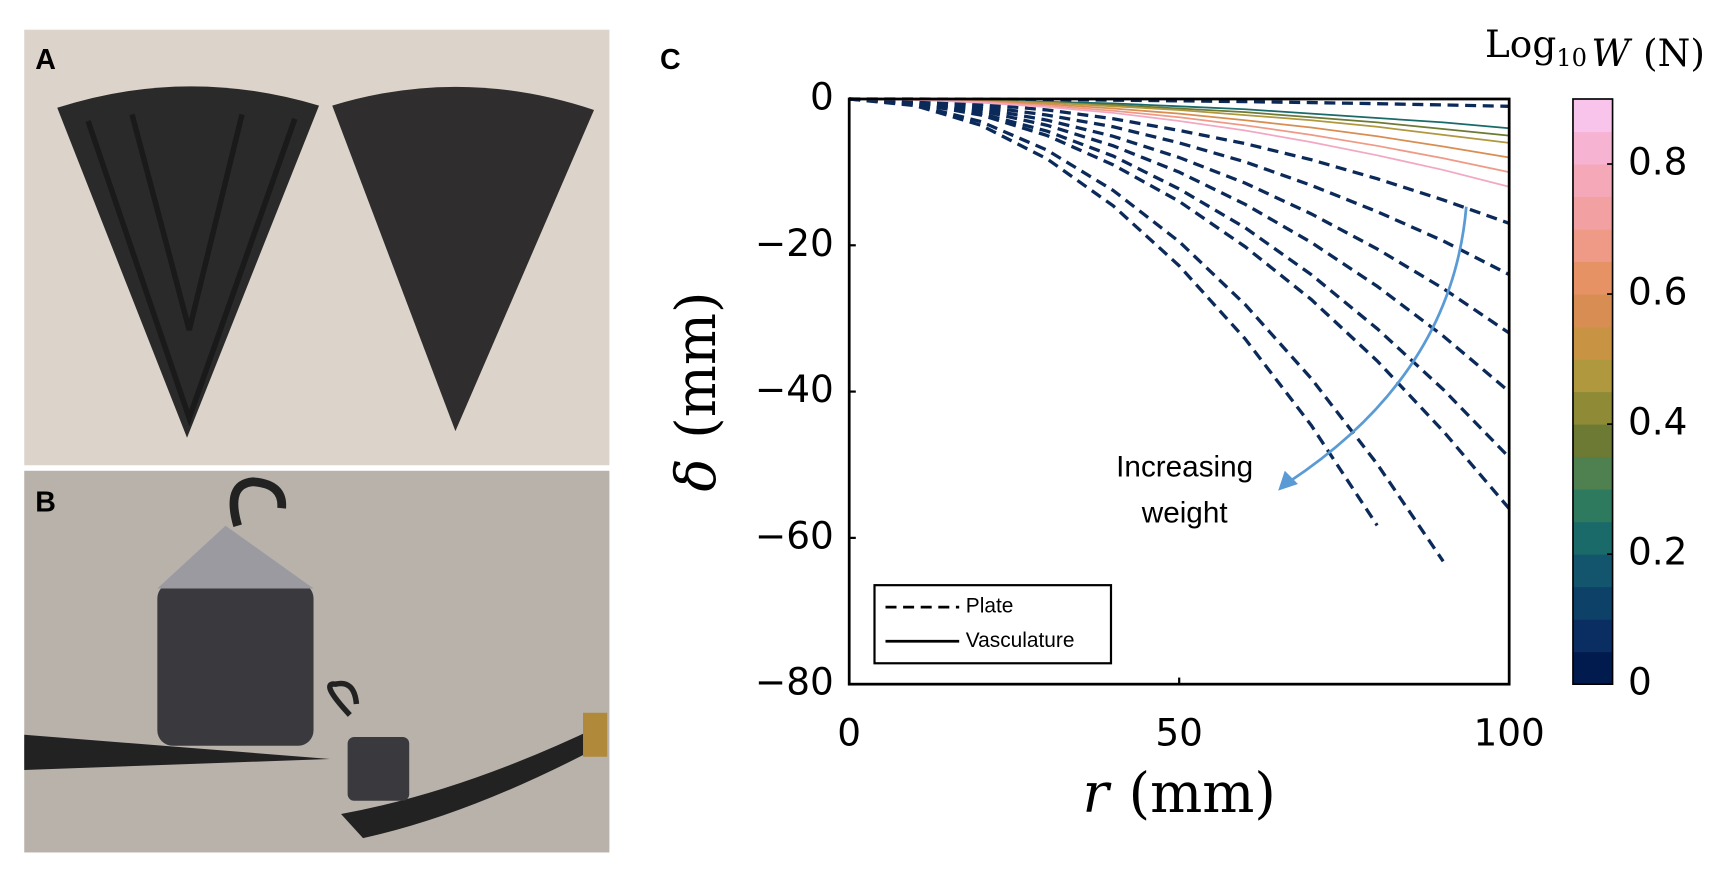 Image resolution: width=1716 pixels, height=876 pixels. Describe the element at coordinates (1184, 466) in the screenshot. I see `annotation: Increasing` at that location.